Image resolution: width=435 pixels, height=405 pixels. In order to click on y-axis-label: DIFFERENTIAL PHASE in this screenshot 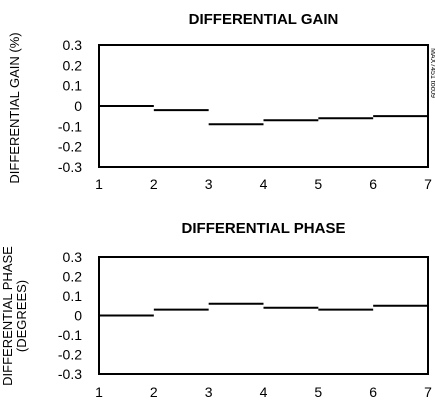, I will do `click(7, 316)`.